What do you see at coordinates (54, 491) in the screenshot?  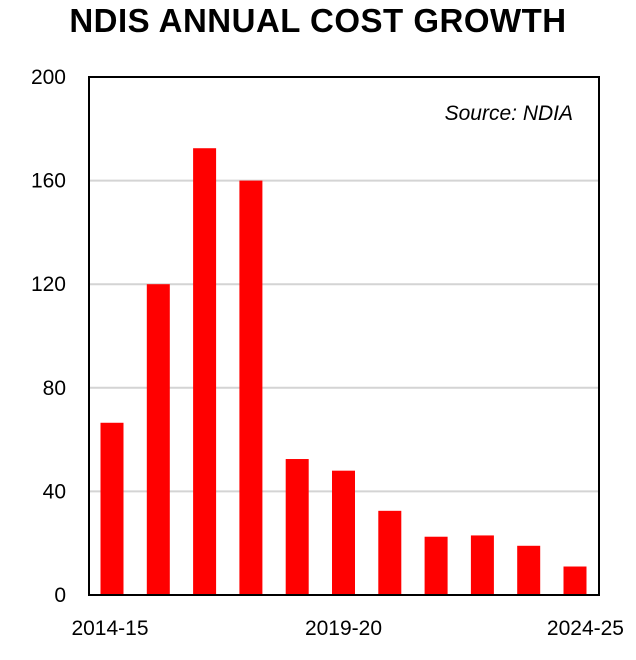 I see `y-tick-label: 40` at bounding box center [54, 491].